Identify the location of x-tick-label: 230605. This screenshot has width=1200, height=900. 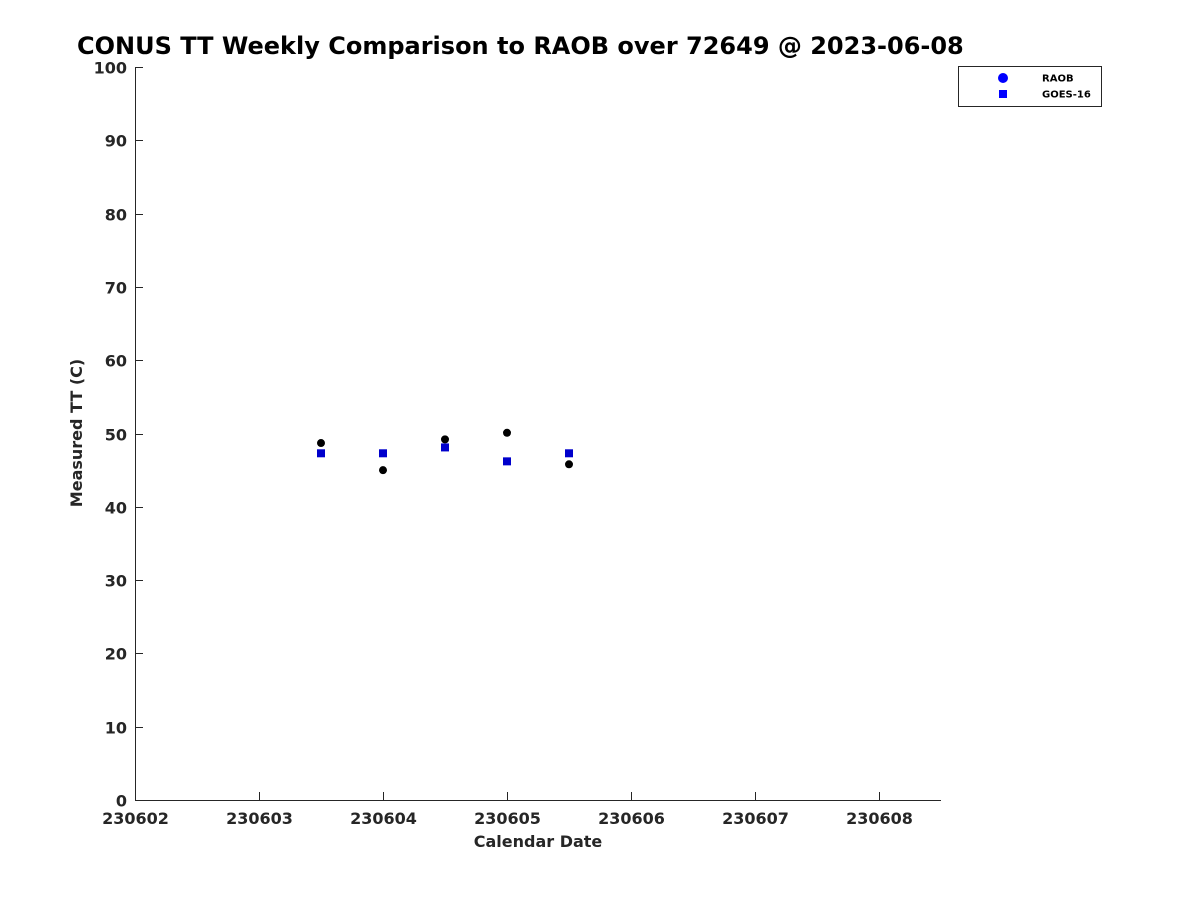
(507, 818).